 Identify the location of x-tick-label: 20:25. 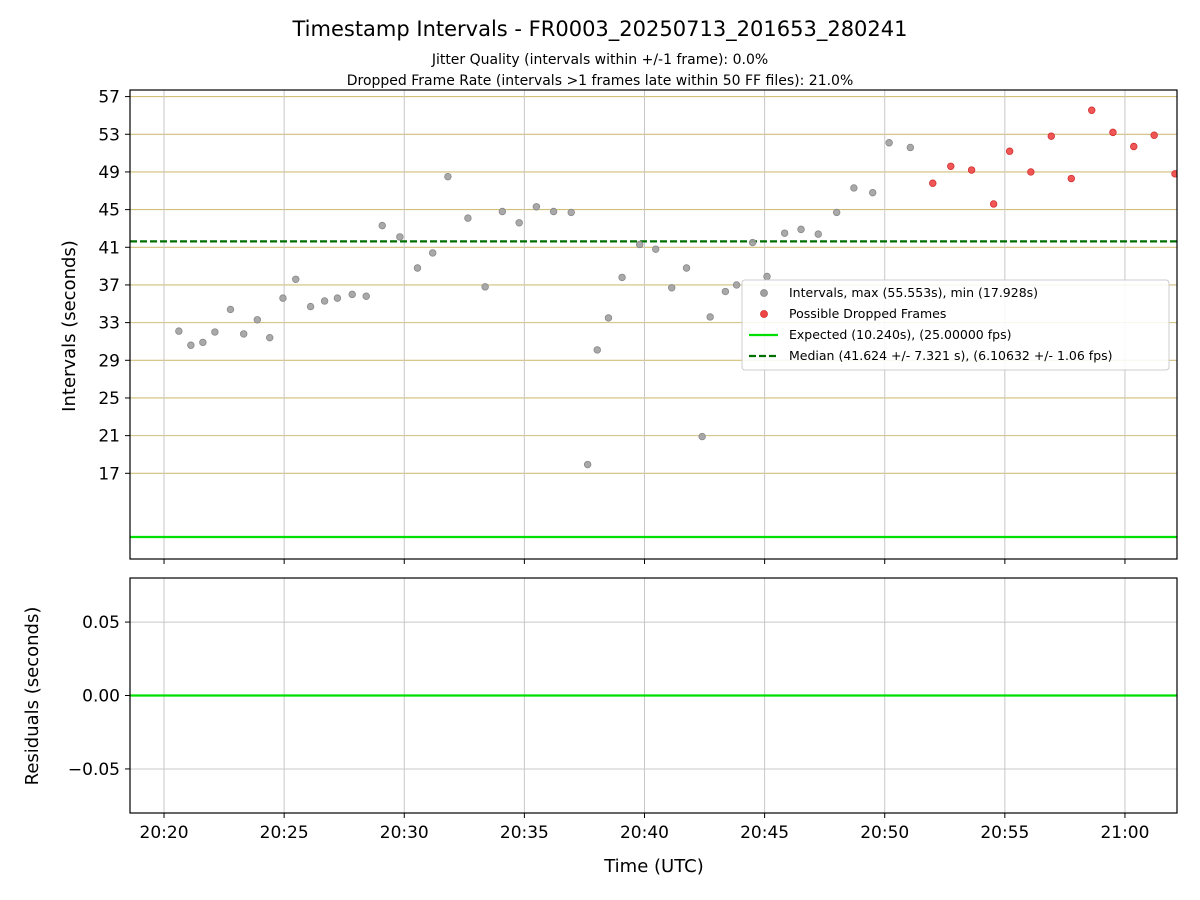
(284, 833).